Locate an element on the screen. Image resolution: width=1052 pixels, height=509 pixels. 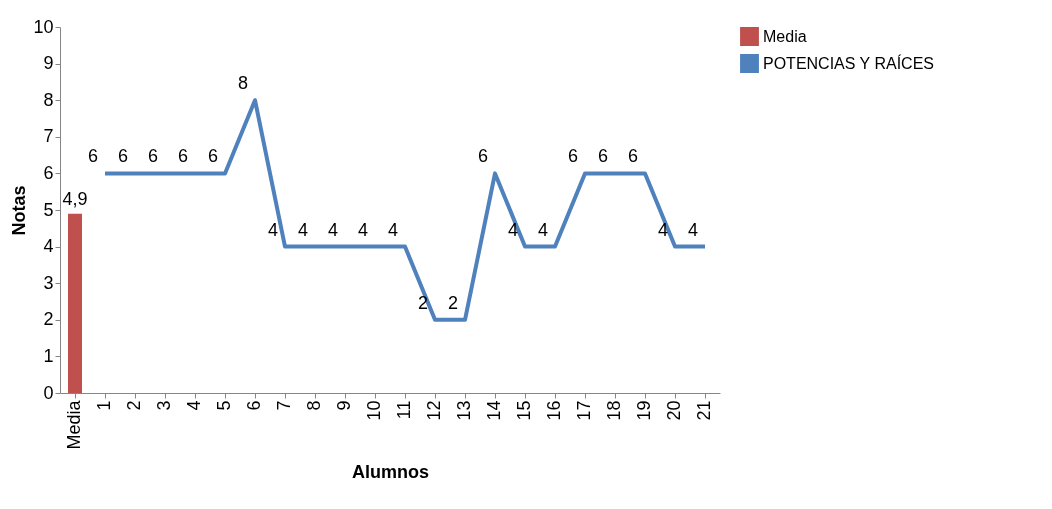
y-tick-label: 10 is located at coordinates (43, 26).